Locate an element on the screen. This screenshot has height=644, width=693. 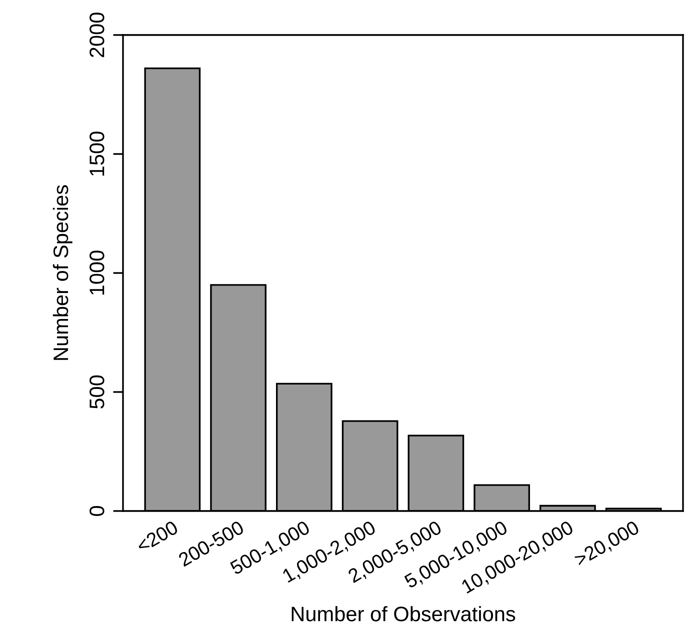
x-tick-label: <200 is located at coordinates (157, 537).